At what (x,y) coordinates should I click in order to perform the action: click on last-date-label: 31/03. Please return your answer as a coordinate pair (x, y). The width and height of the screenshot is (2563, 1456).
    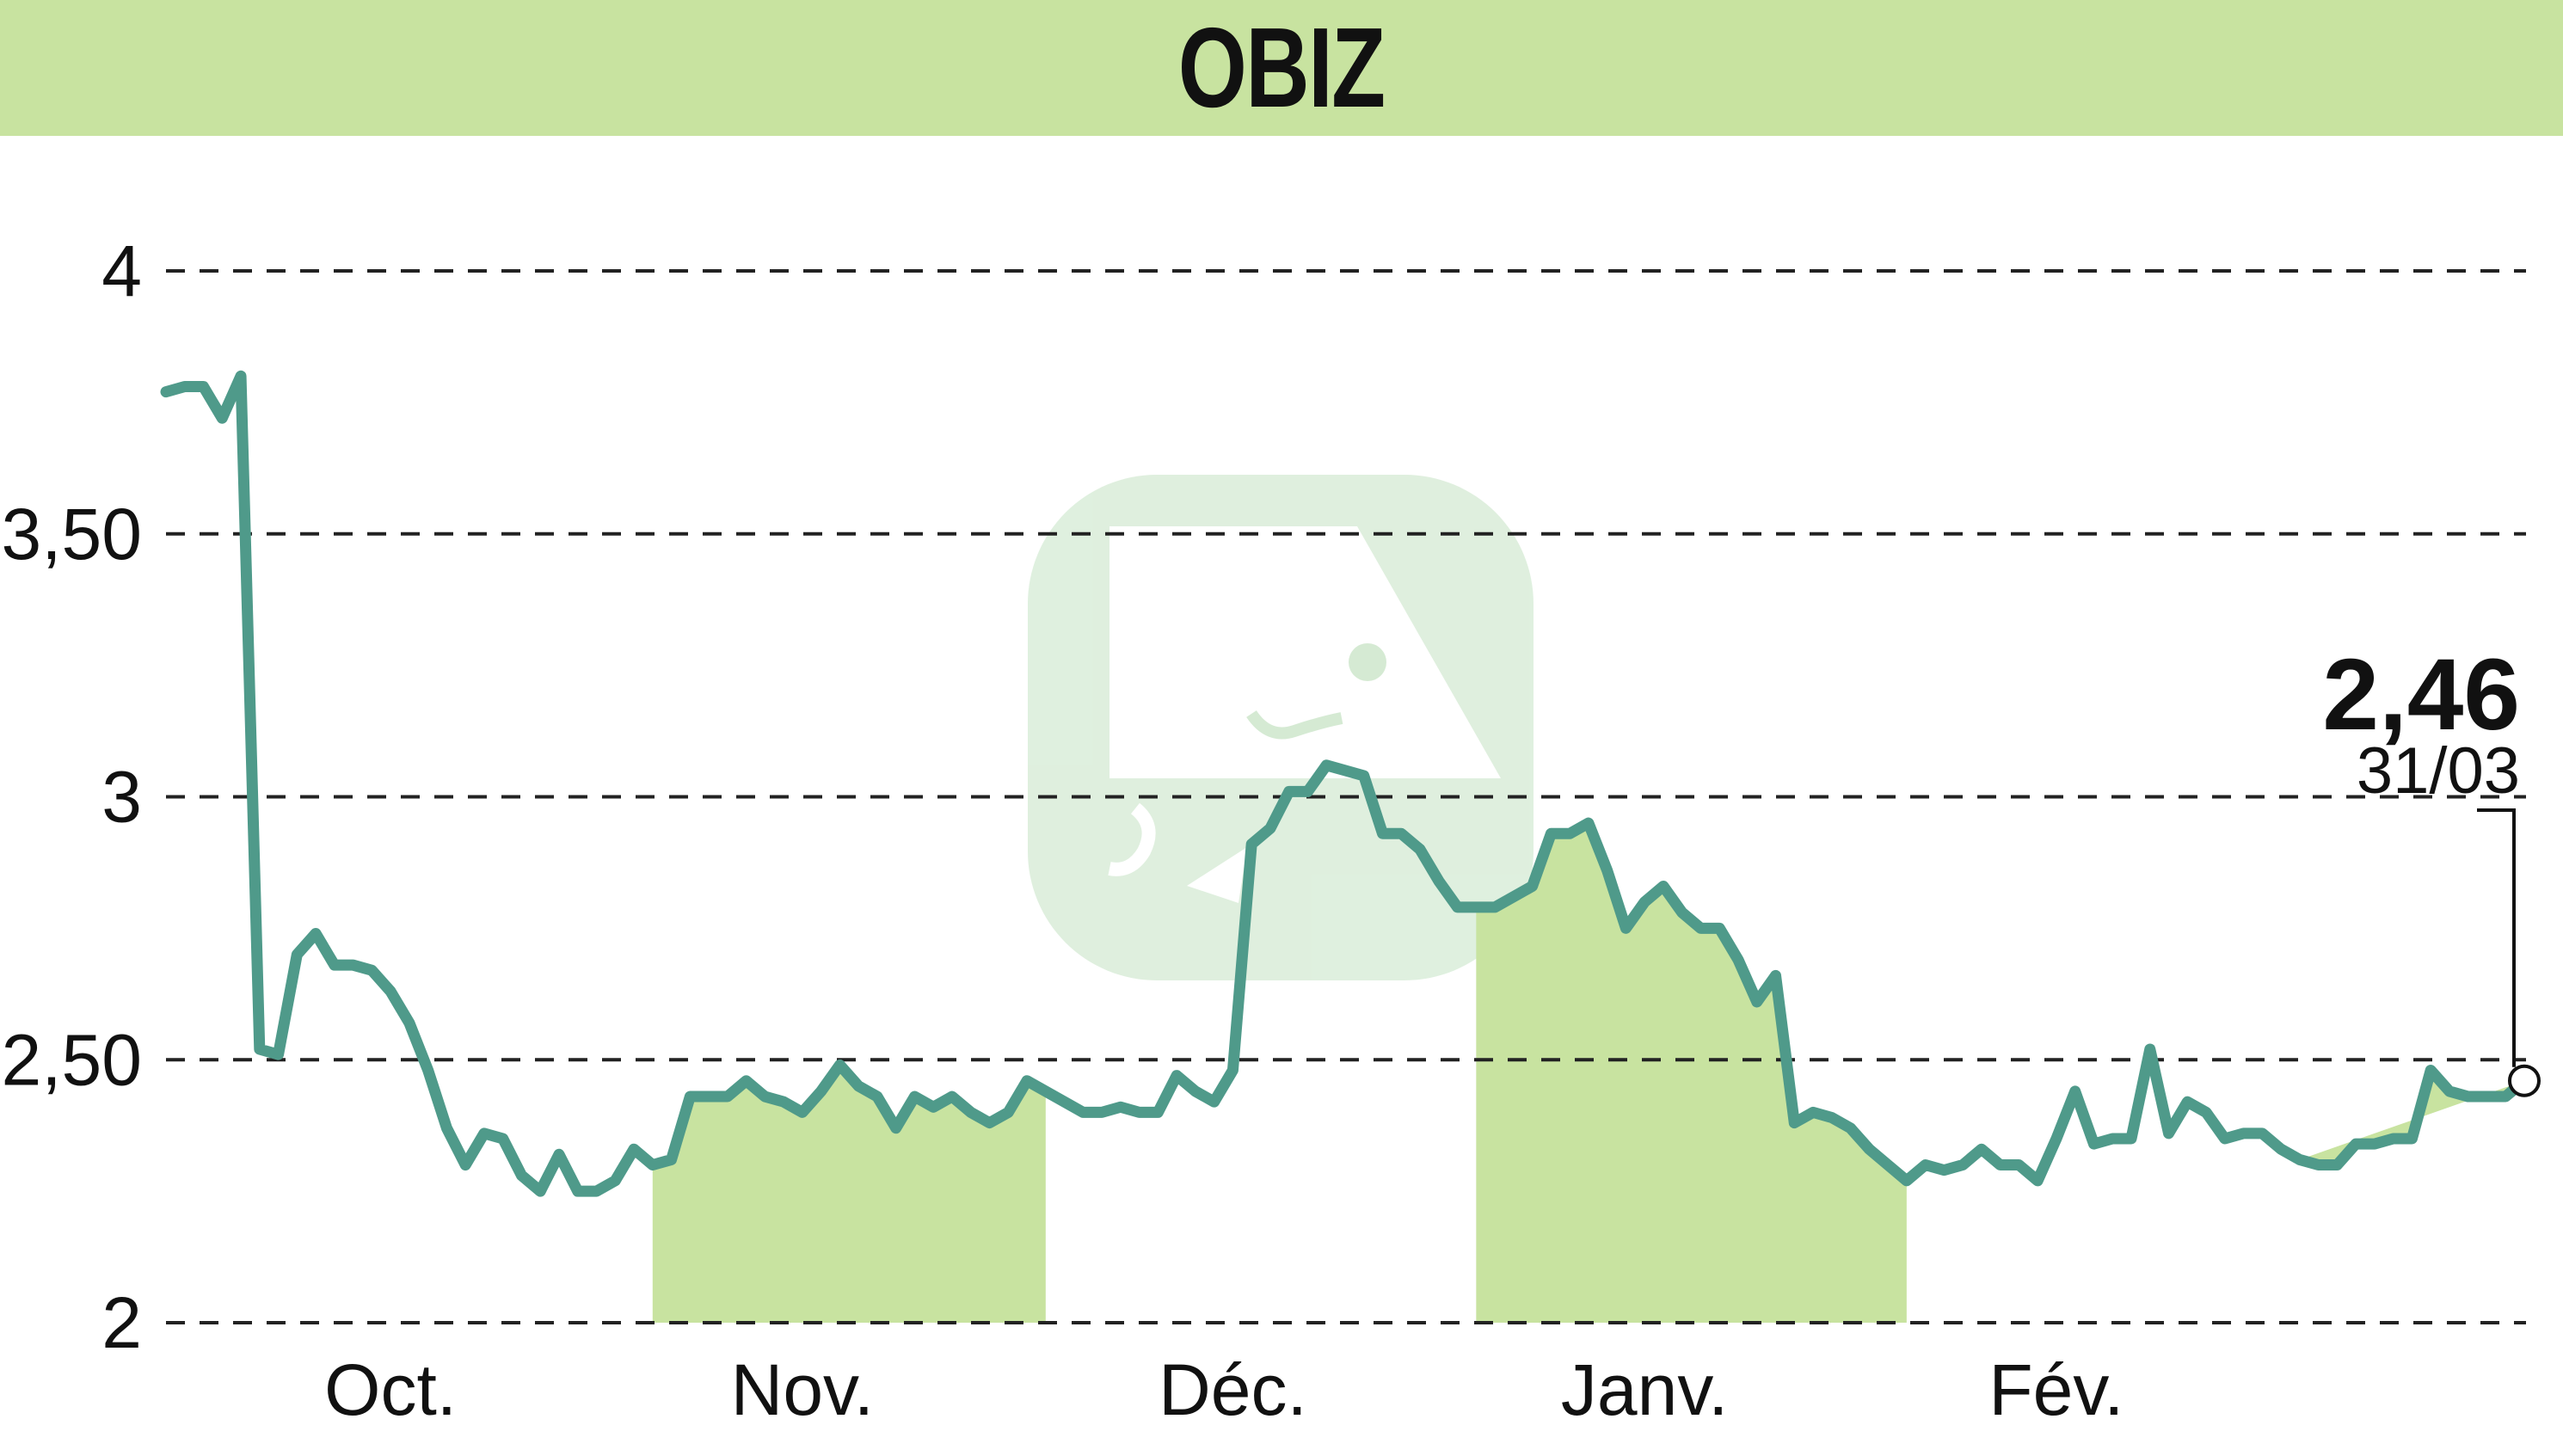
    Looking at the image, I should click on (2438, 771).